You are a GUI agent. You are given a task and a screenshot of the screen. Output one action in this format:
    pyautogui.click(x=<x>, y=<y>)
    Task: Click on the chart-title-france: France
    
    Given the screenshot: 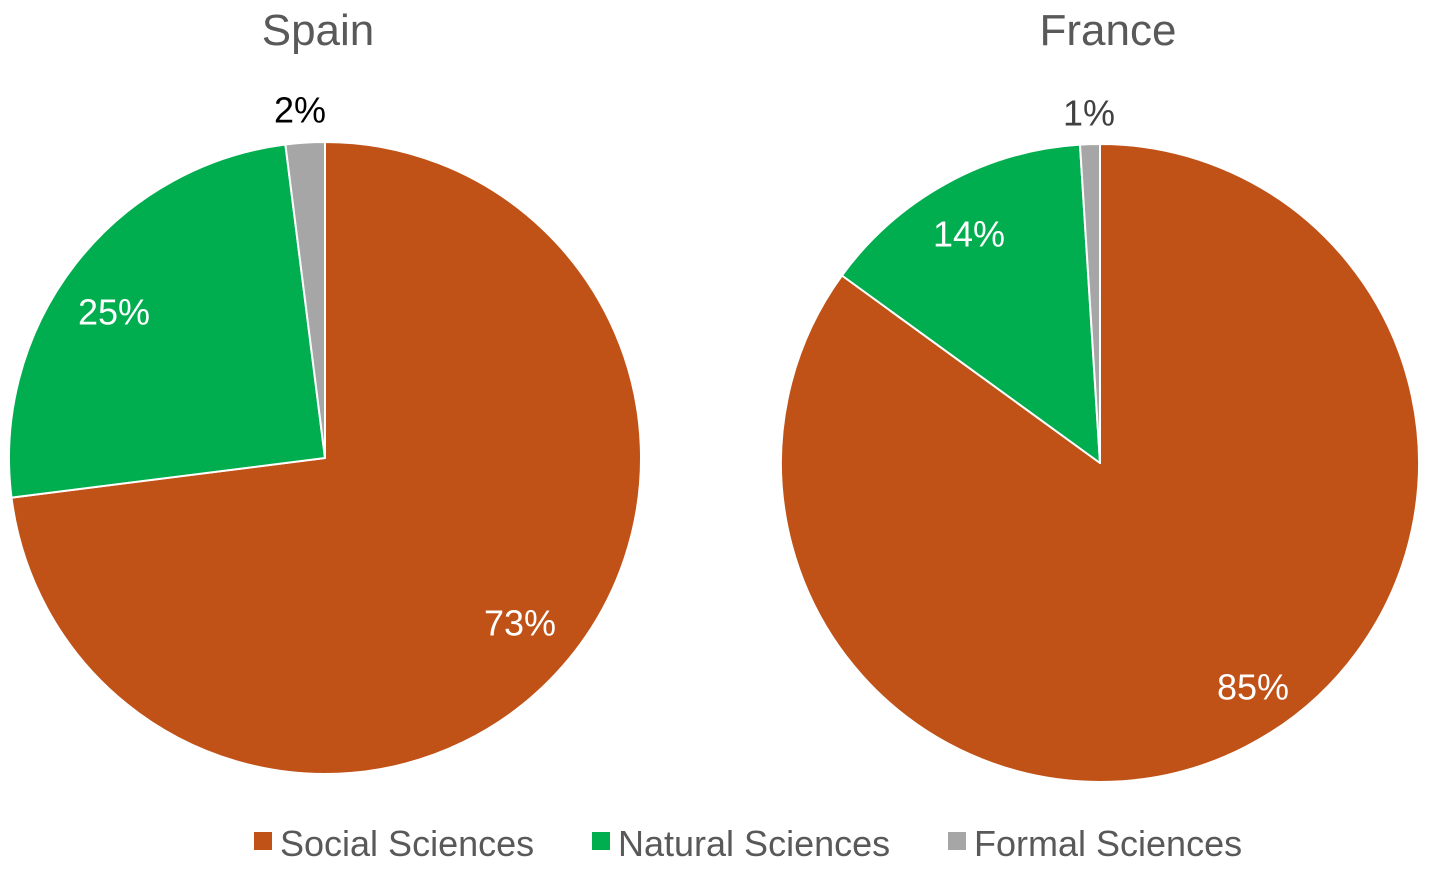 What is the action you would take?
    pyautogui.click(x=1108, y=30)
    